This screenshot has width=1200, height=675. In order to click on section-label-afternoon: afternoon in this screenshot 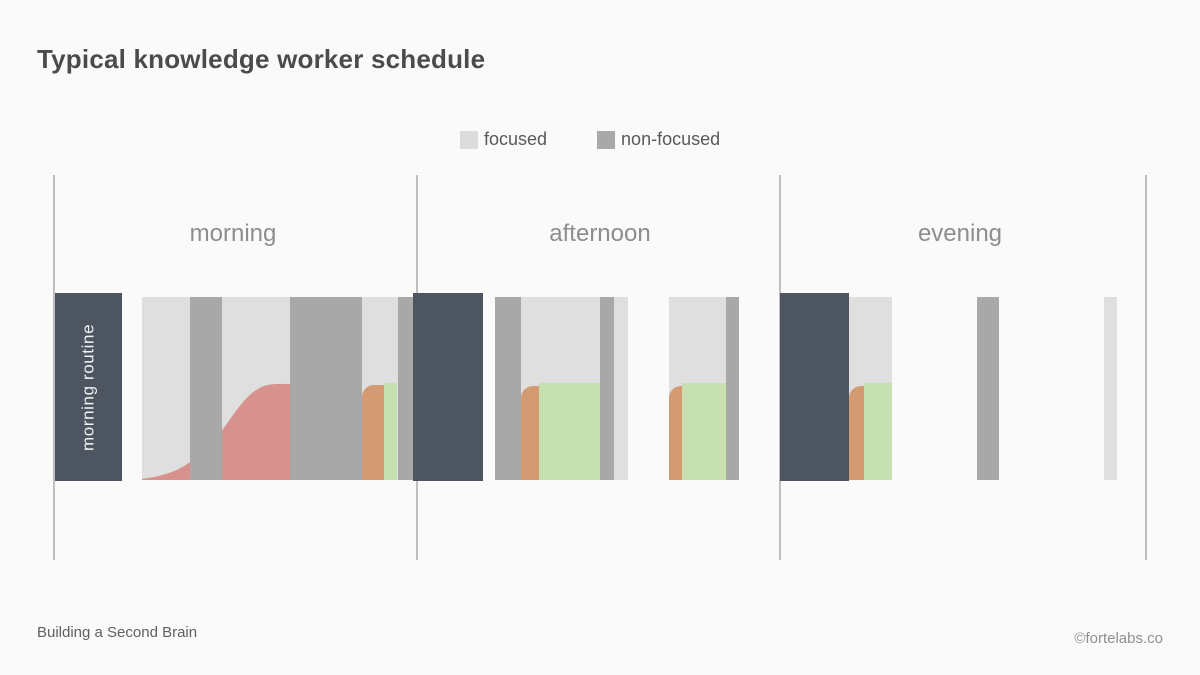, I will do `click(600, 233)`.